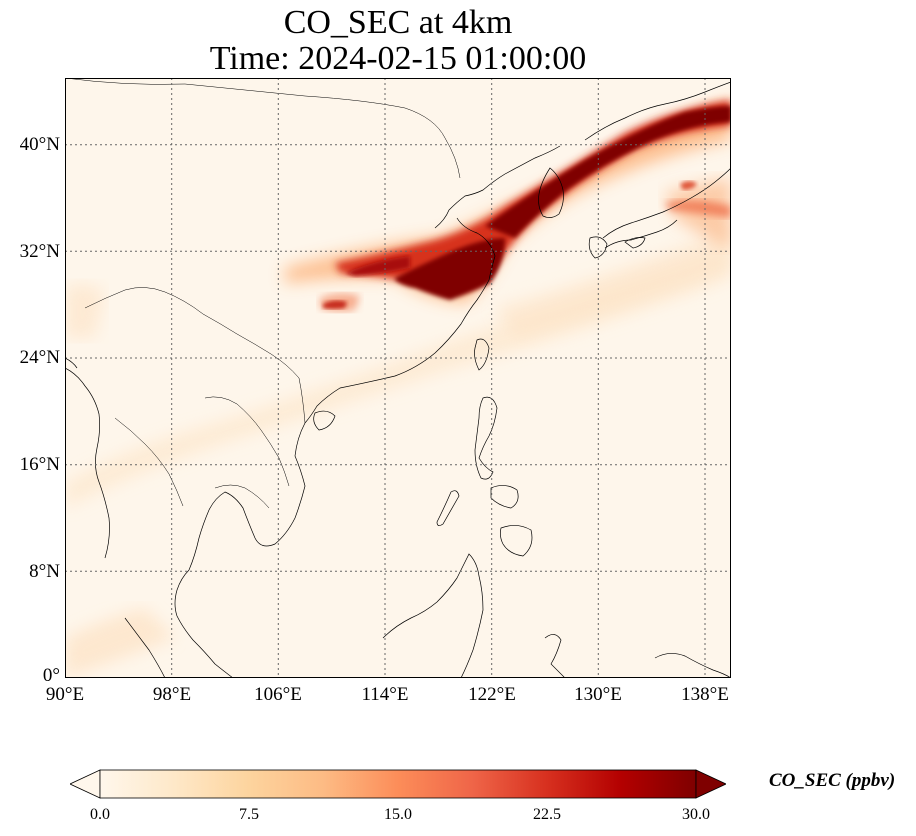  What do you see at coordinates (247, 441) in the screenshot?
I see `border-laos-vietnam` at bounding box center [247, 441].